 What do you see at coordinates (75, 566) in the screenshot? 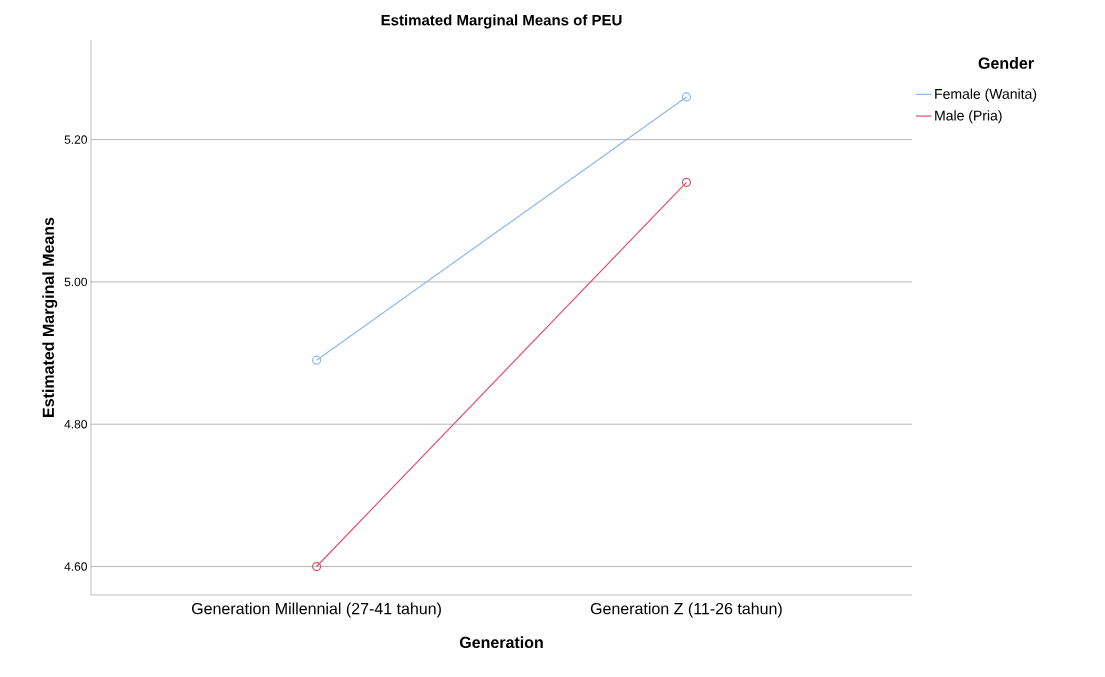
I see `y-tick-label: 4.60` at bounding box center [75, 566].